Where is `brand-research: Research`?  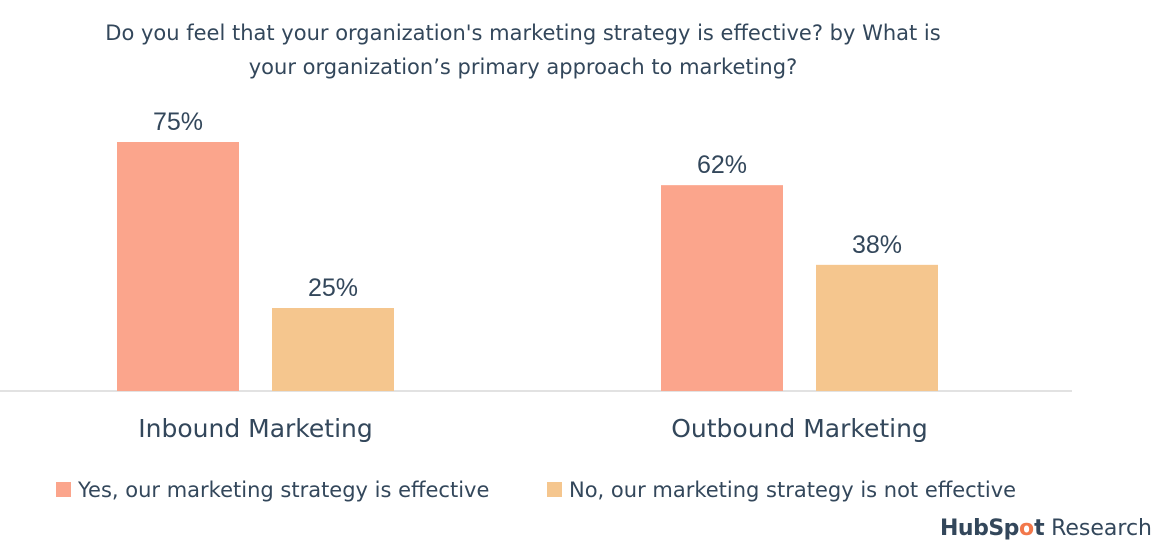 brand-research: Research is located at coordinates (1098, 528).